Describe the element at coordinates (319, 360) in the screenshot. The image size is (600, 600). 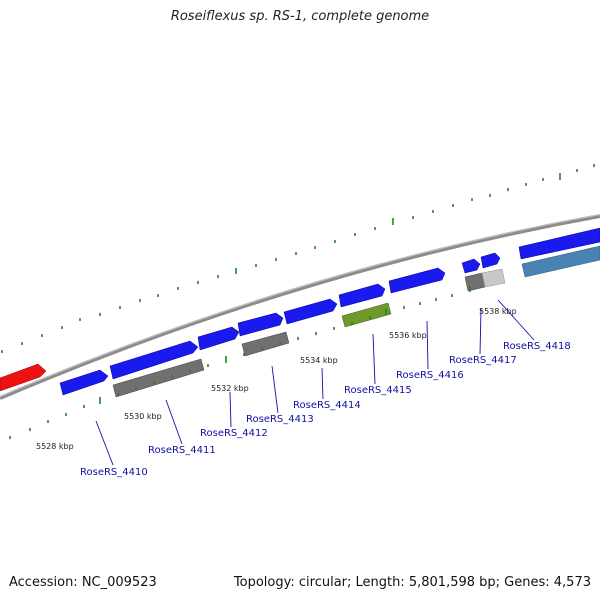
I see `kbp-label: 5534 kbp` at that location.